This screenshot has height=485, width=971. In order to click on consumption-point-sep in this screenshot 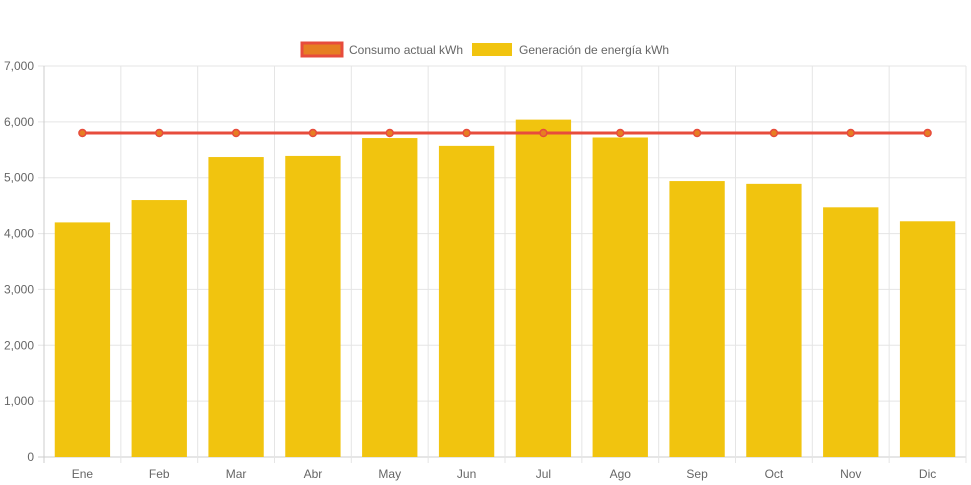, I will do `click(697, 133)`.